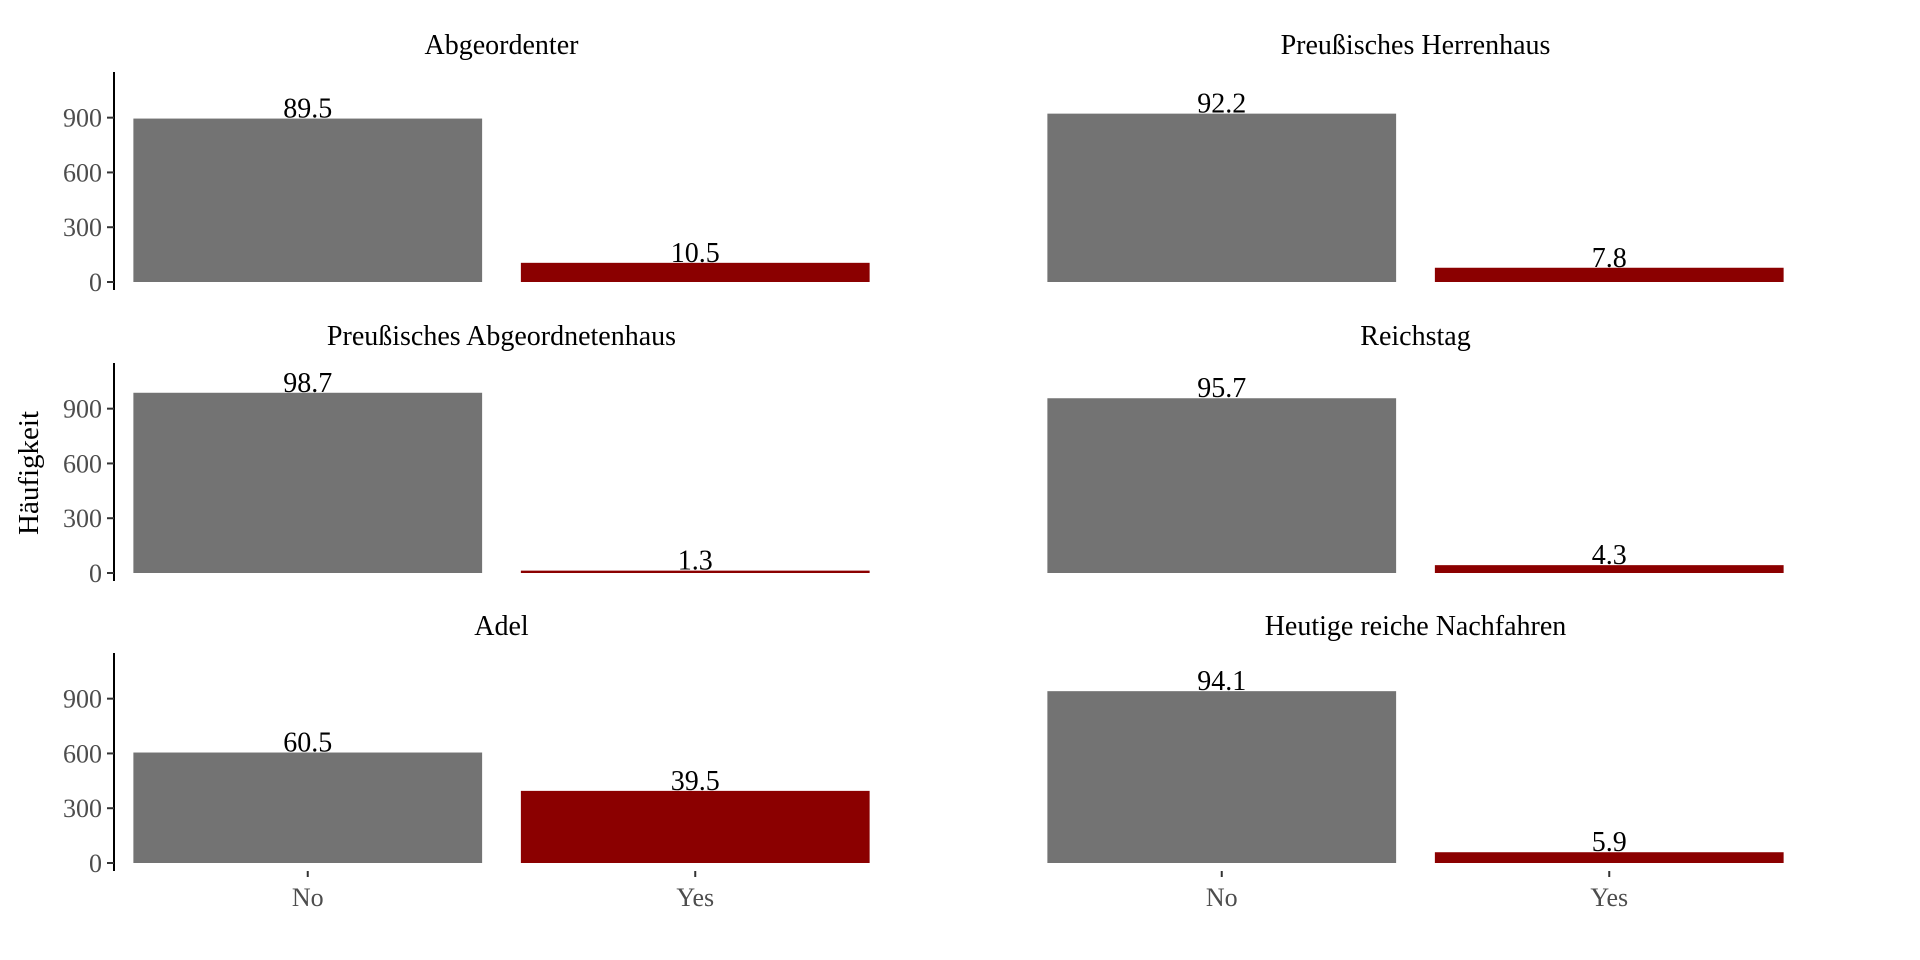 This screenshot has height=960, width=1920. Describe the element at coordinates (1609, 555) in the screenshot. I see `bar-value-label: 4.3` at that location.